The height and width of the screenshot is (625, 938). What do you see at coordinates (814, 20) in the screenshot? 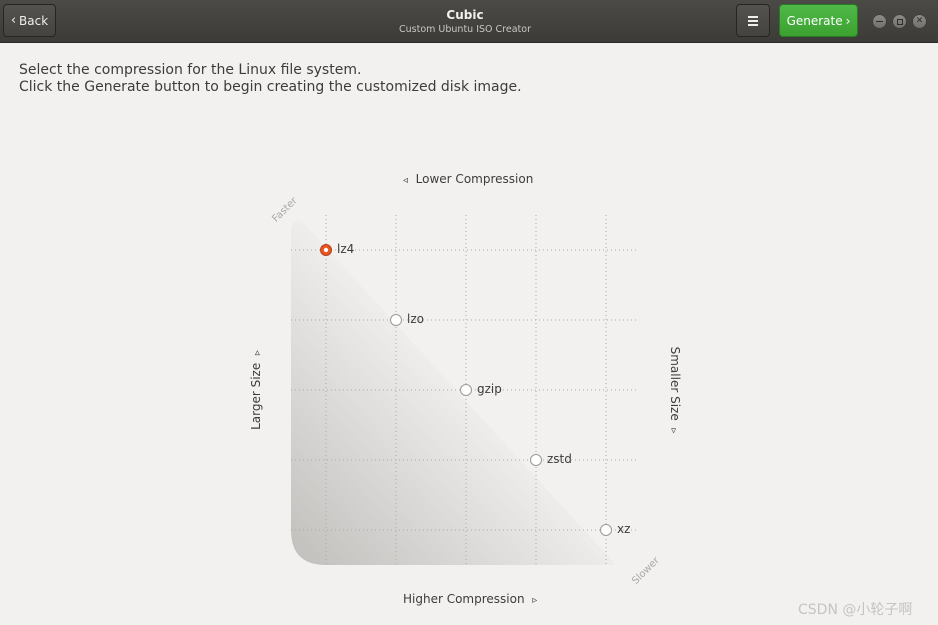
I see `generate-button-label: Generate` at bounding box center [814, 20].